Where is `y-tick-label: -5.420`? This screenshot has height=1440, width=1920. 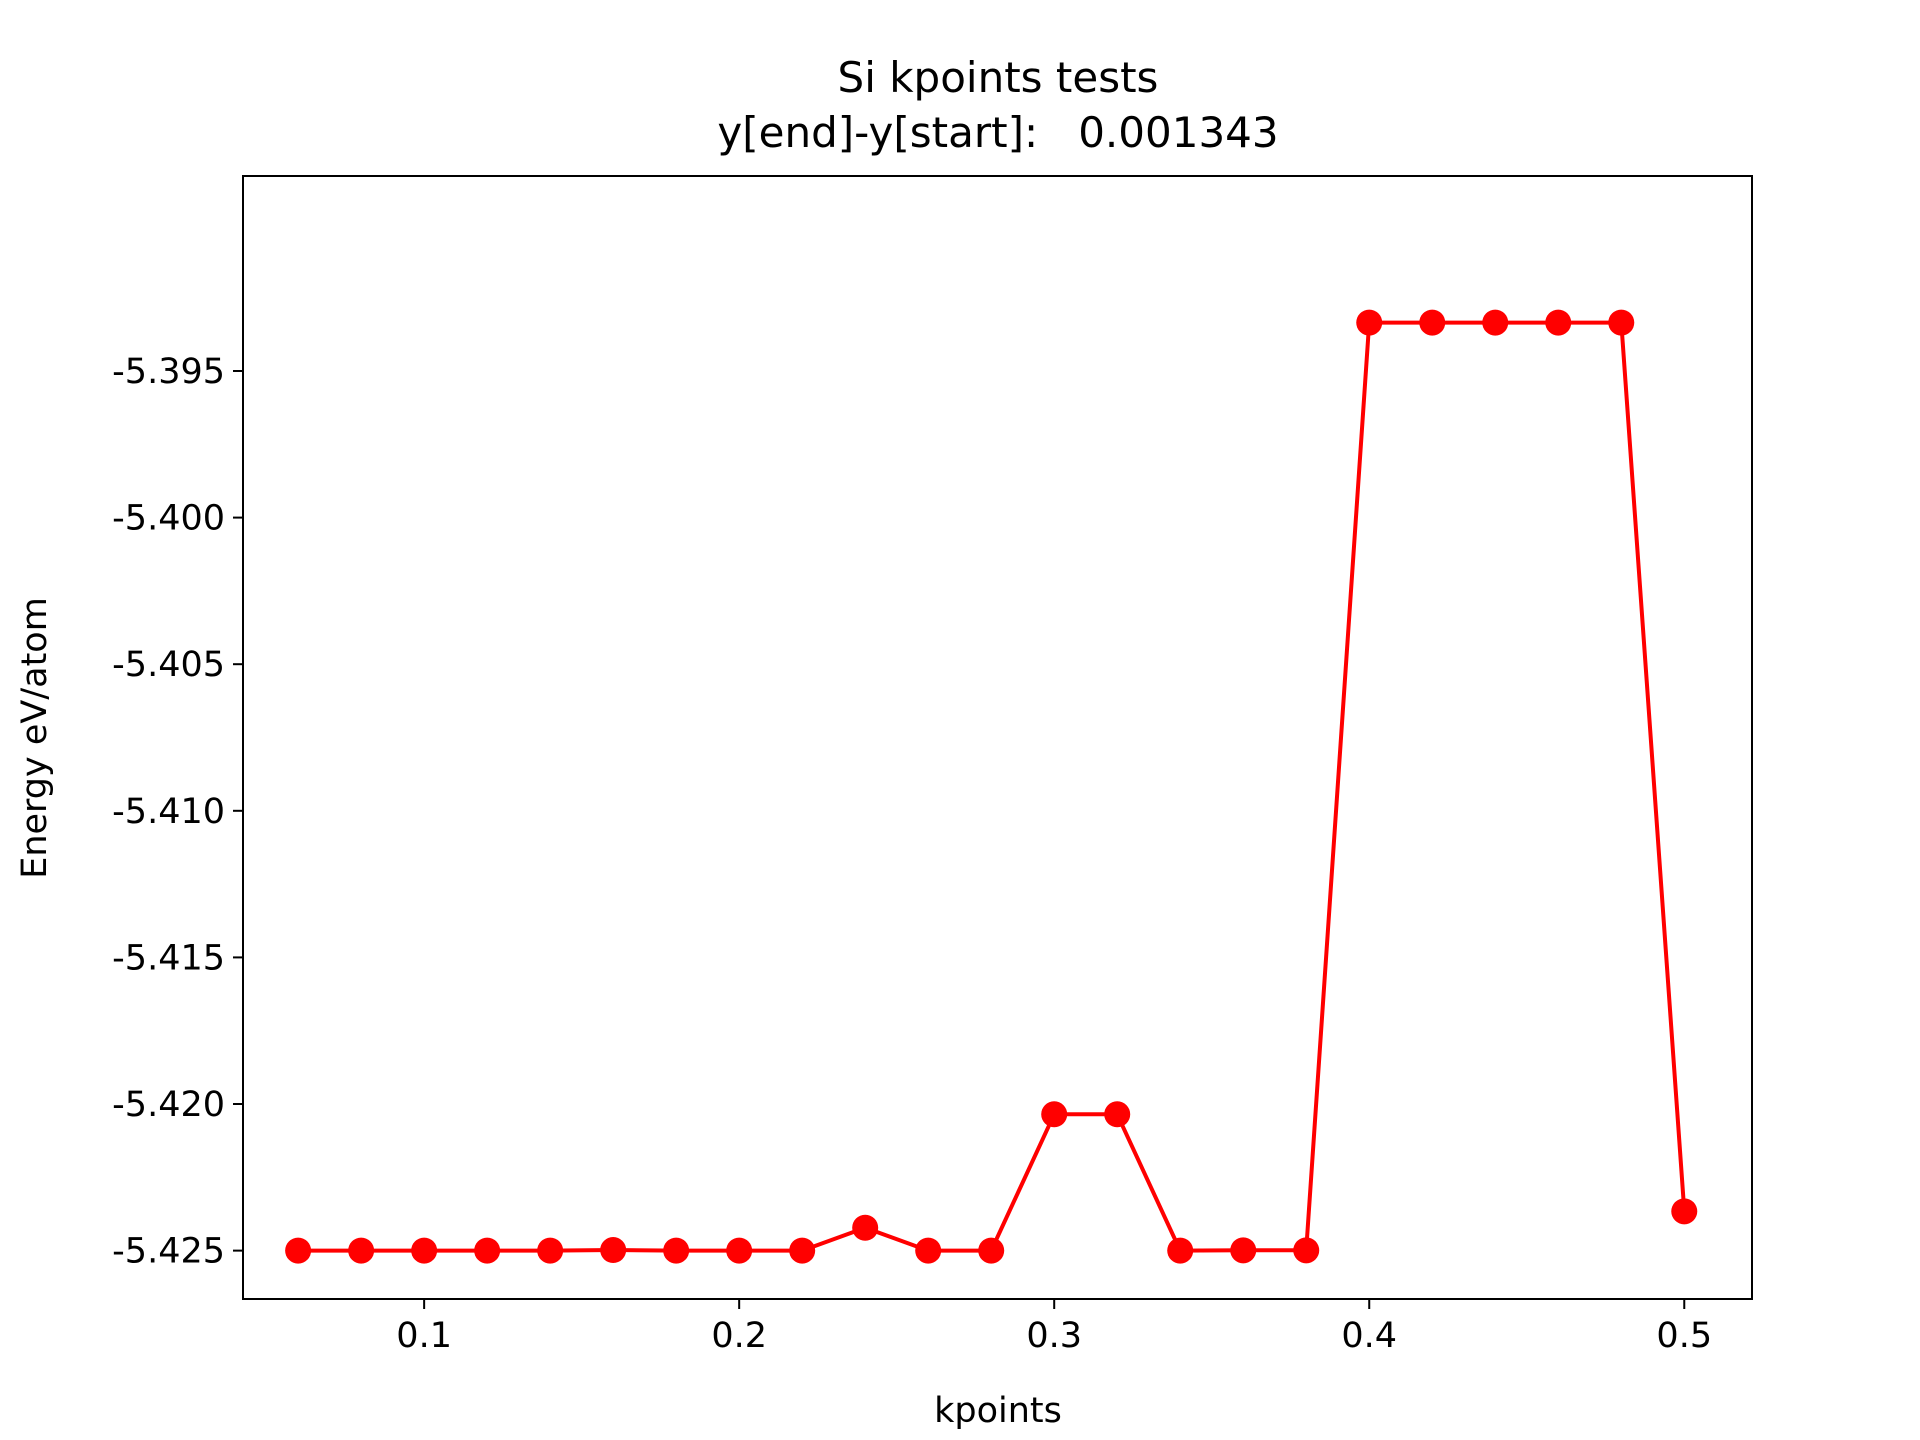
y-tick-label: -5.420 is located at coordinates (168, 1105).